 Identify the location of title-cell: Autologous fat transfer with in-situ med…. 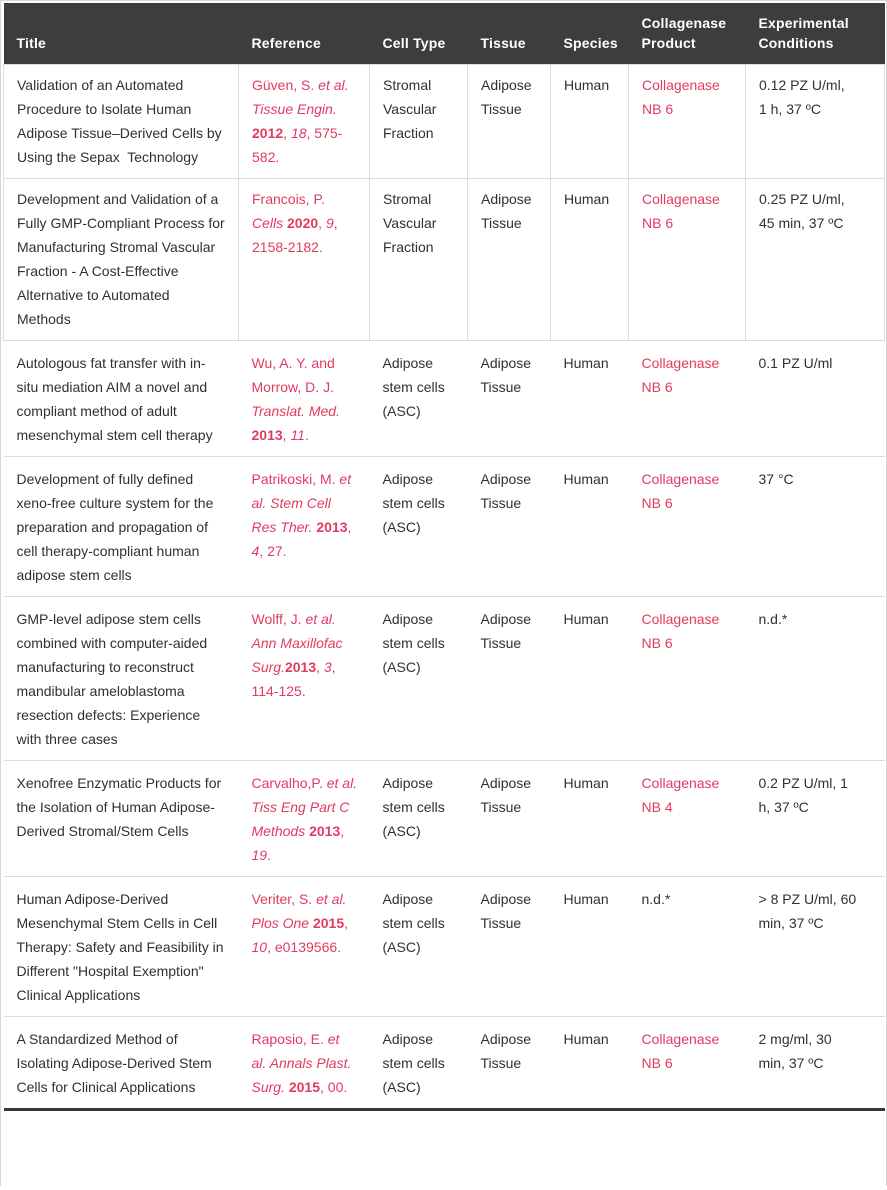
(121, 398).